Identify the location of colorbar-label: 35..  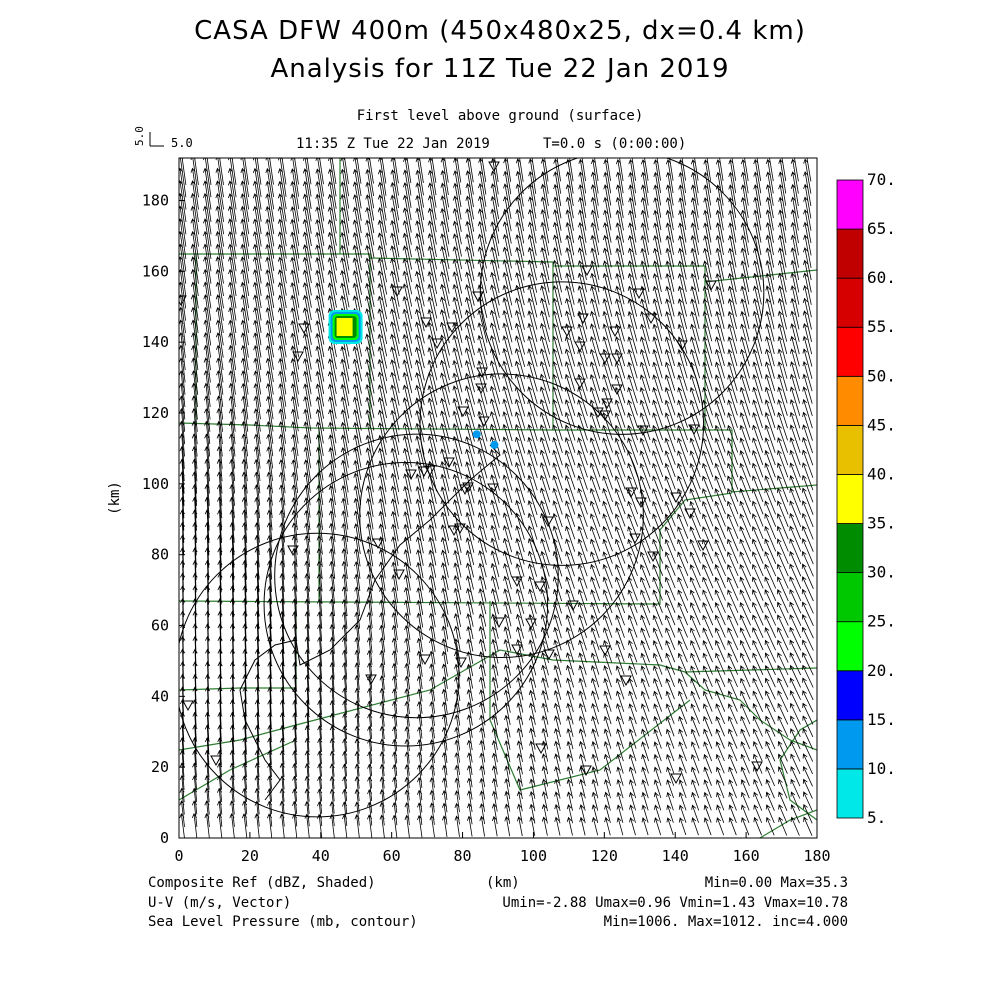
(881, 523).